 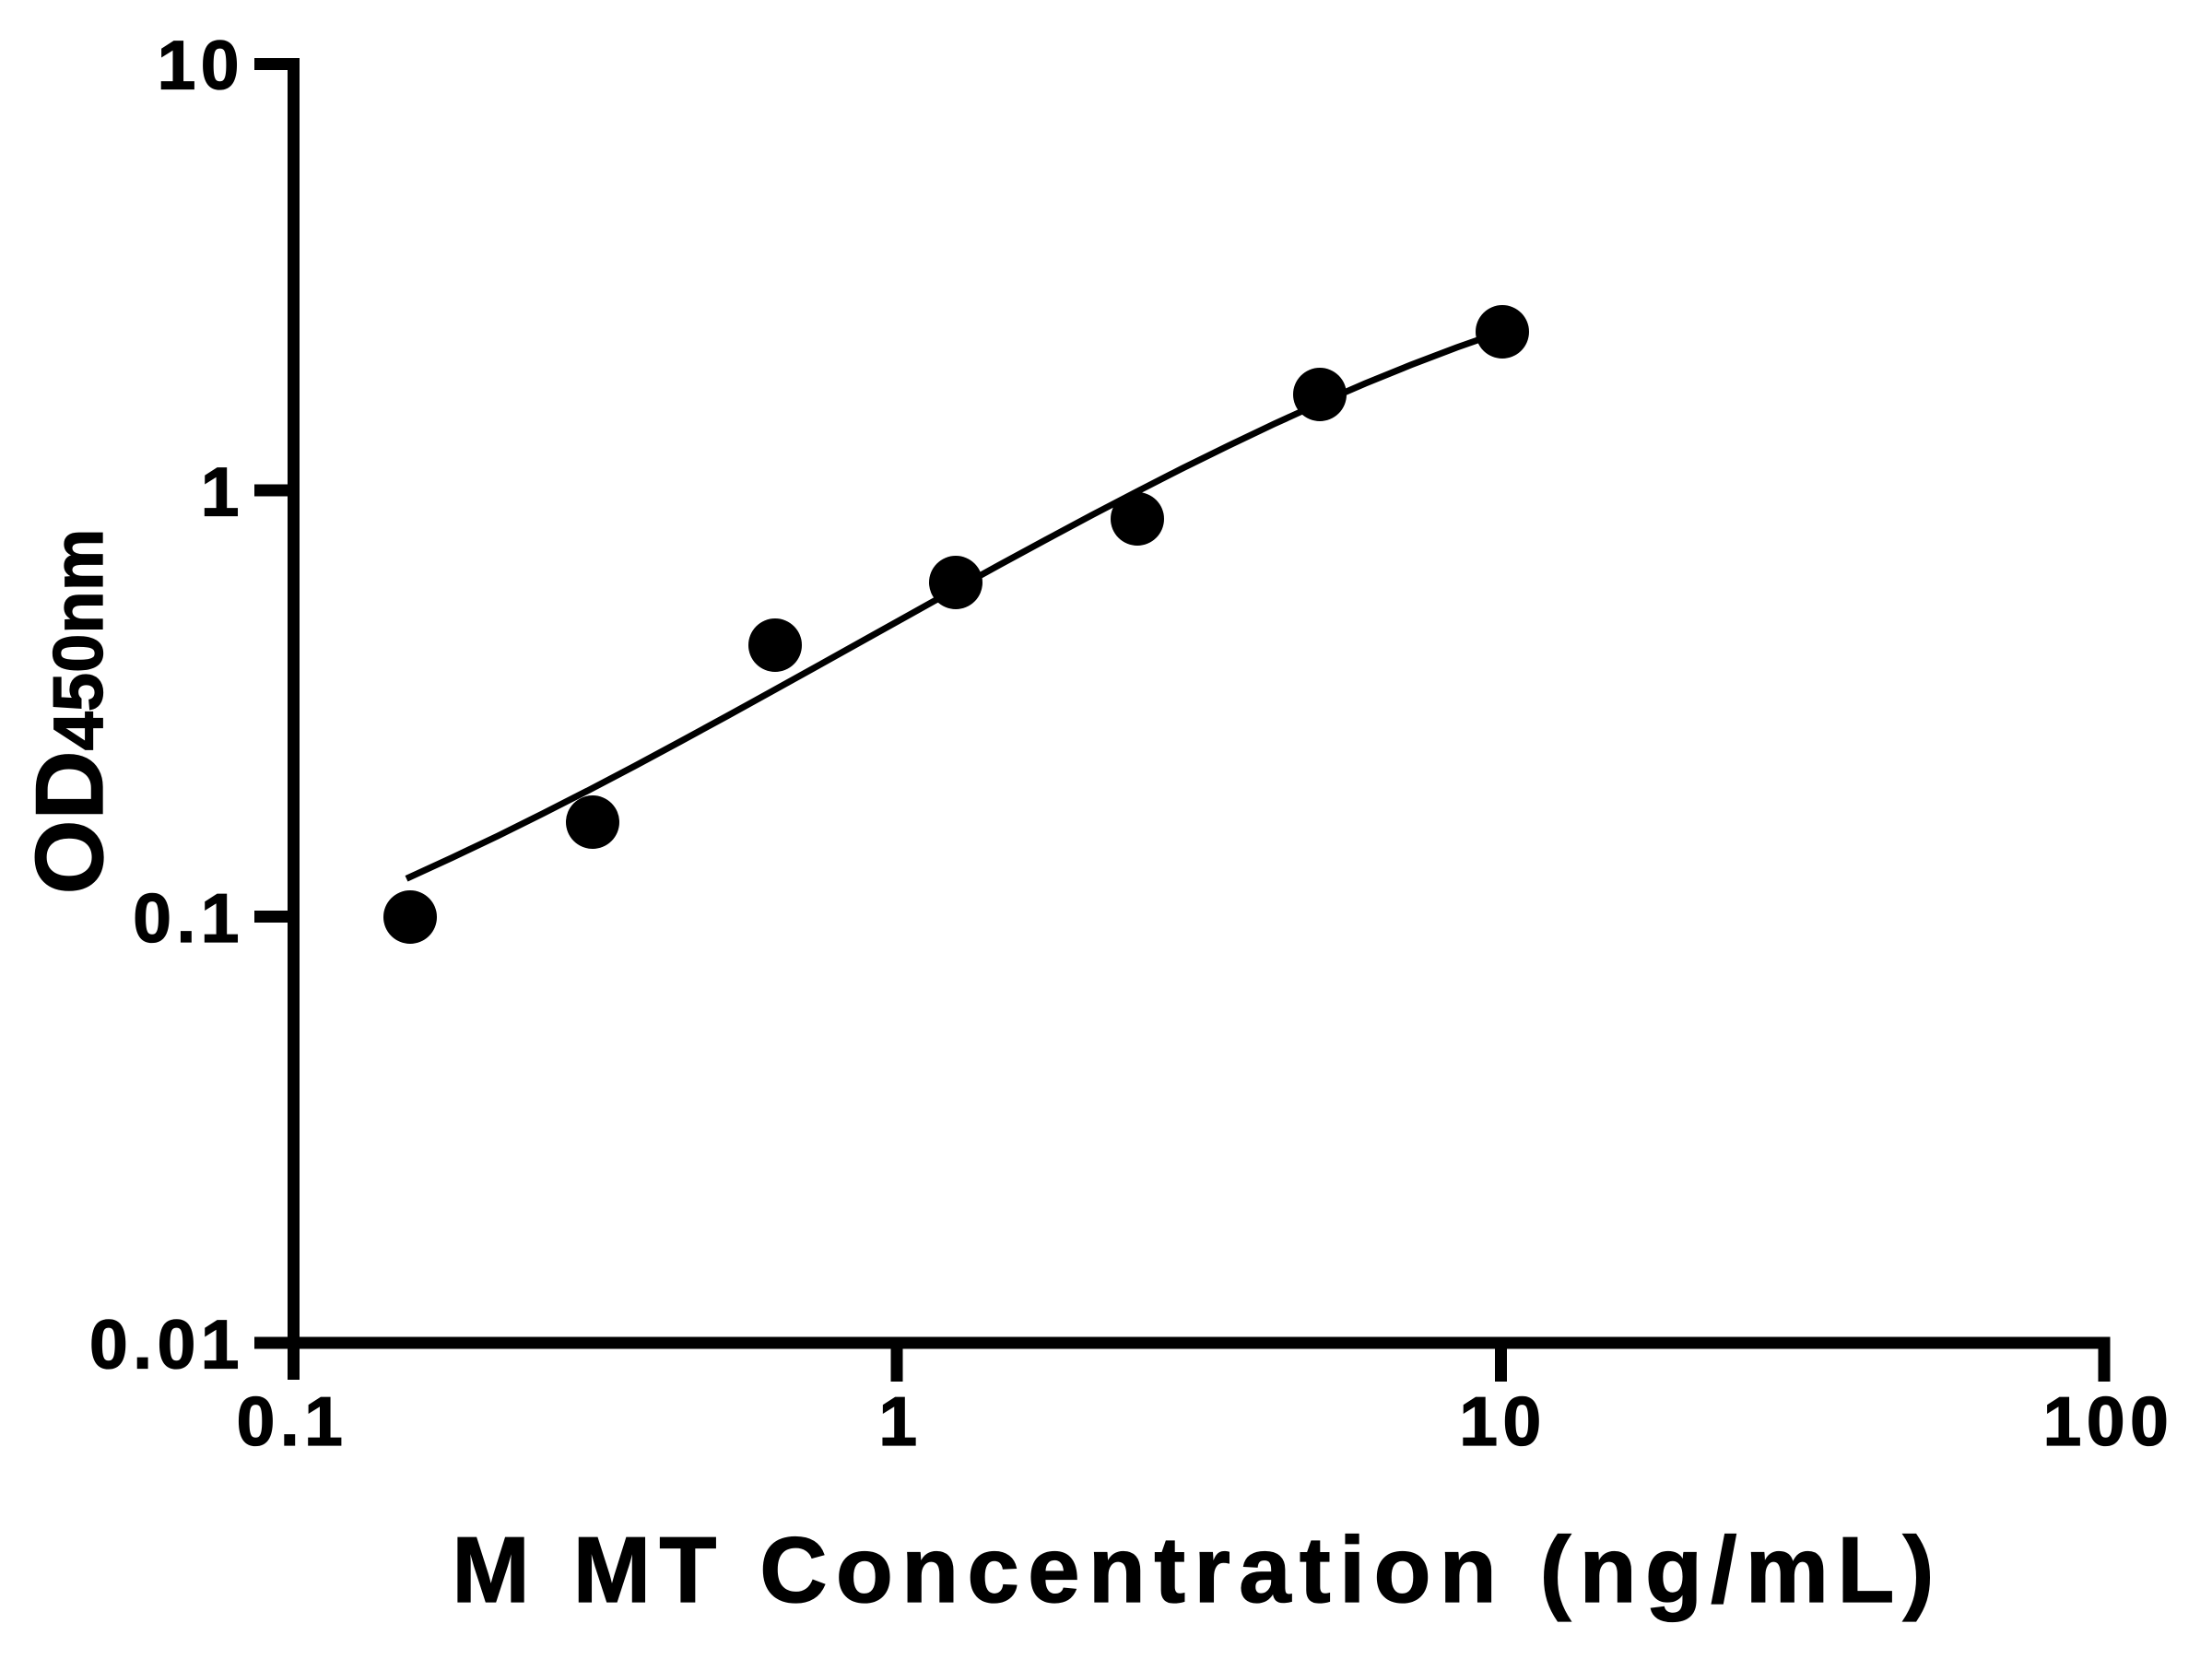 What do you see at coordinates (1197, 1569) in the screenshot?
I see `svg-text: M MT Concentration (ng/mL)` at bounding box center [1197, 1569].